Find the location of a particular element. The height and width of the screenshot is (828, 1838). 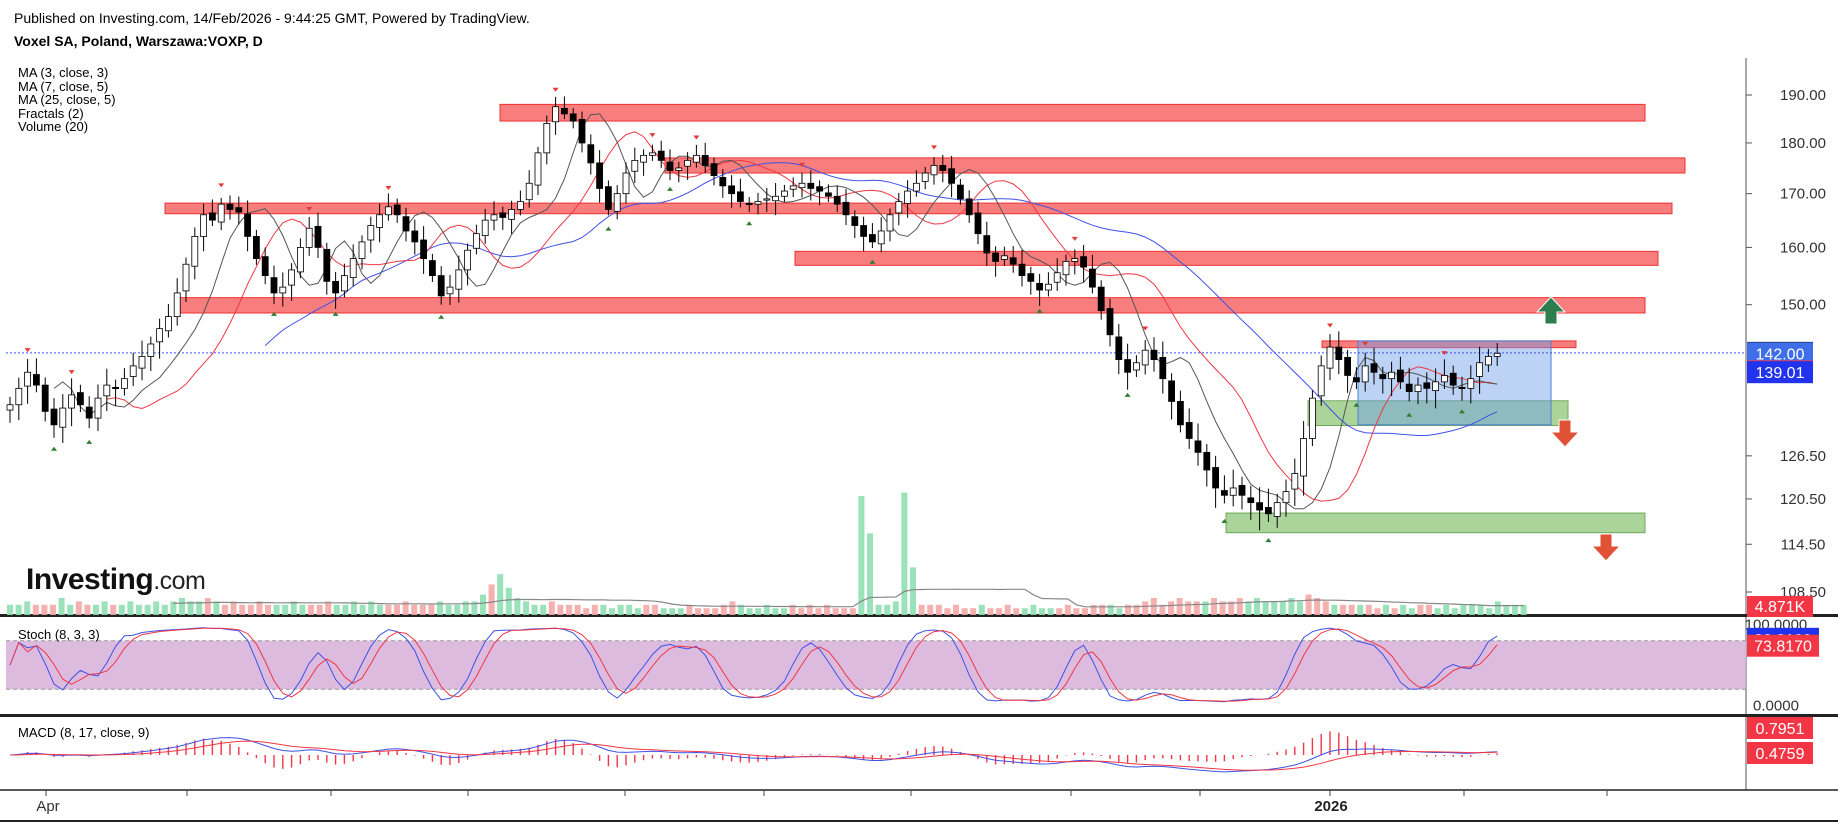

brand-name: Investing is located at coordinates (90, 579).